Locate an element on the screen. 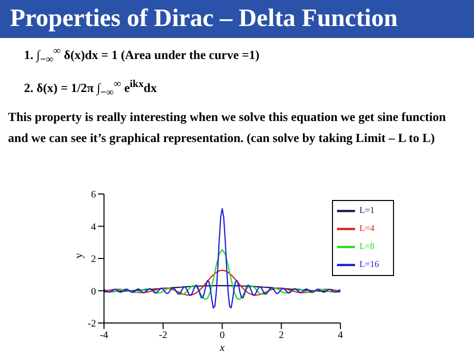 The width and height of the screenshot is (474, 355). y-tick-label: 4 is located at coordinates (93, 227).